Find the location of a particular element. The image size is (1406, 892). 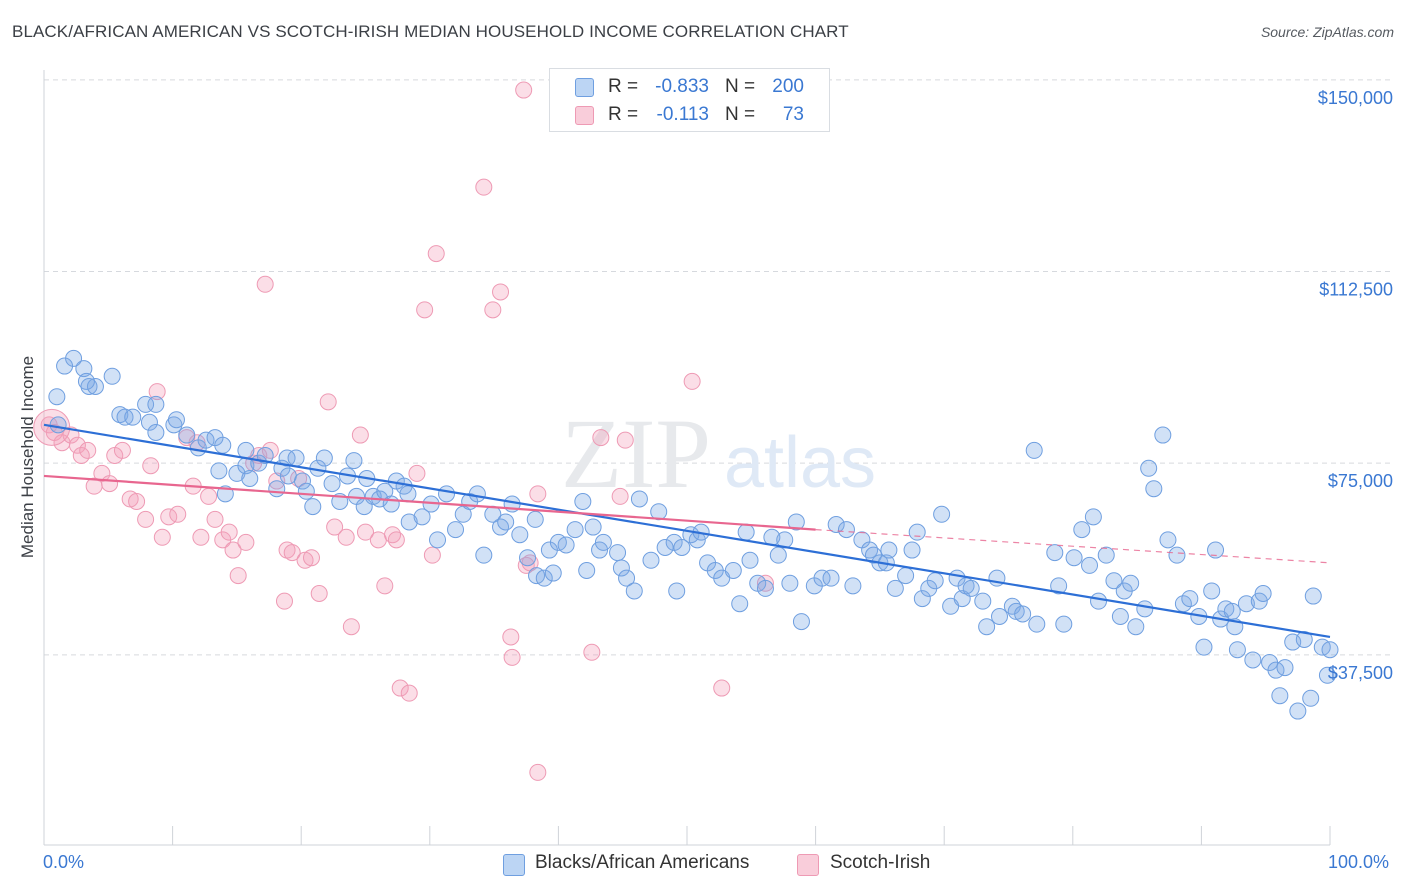

source-label: Source: ZipAtlas.com is located at coordinates (1327, 32).